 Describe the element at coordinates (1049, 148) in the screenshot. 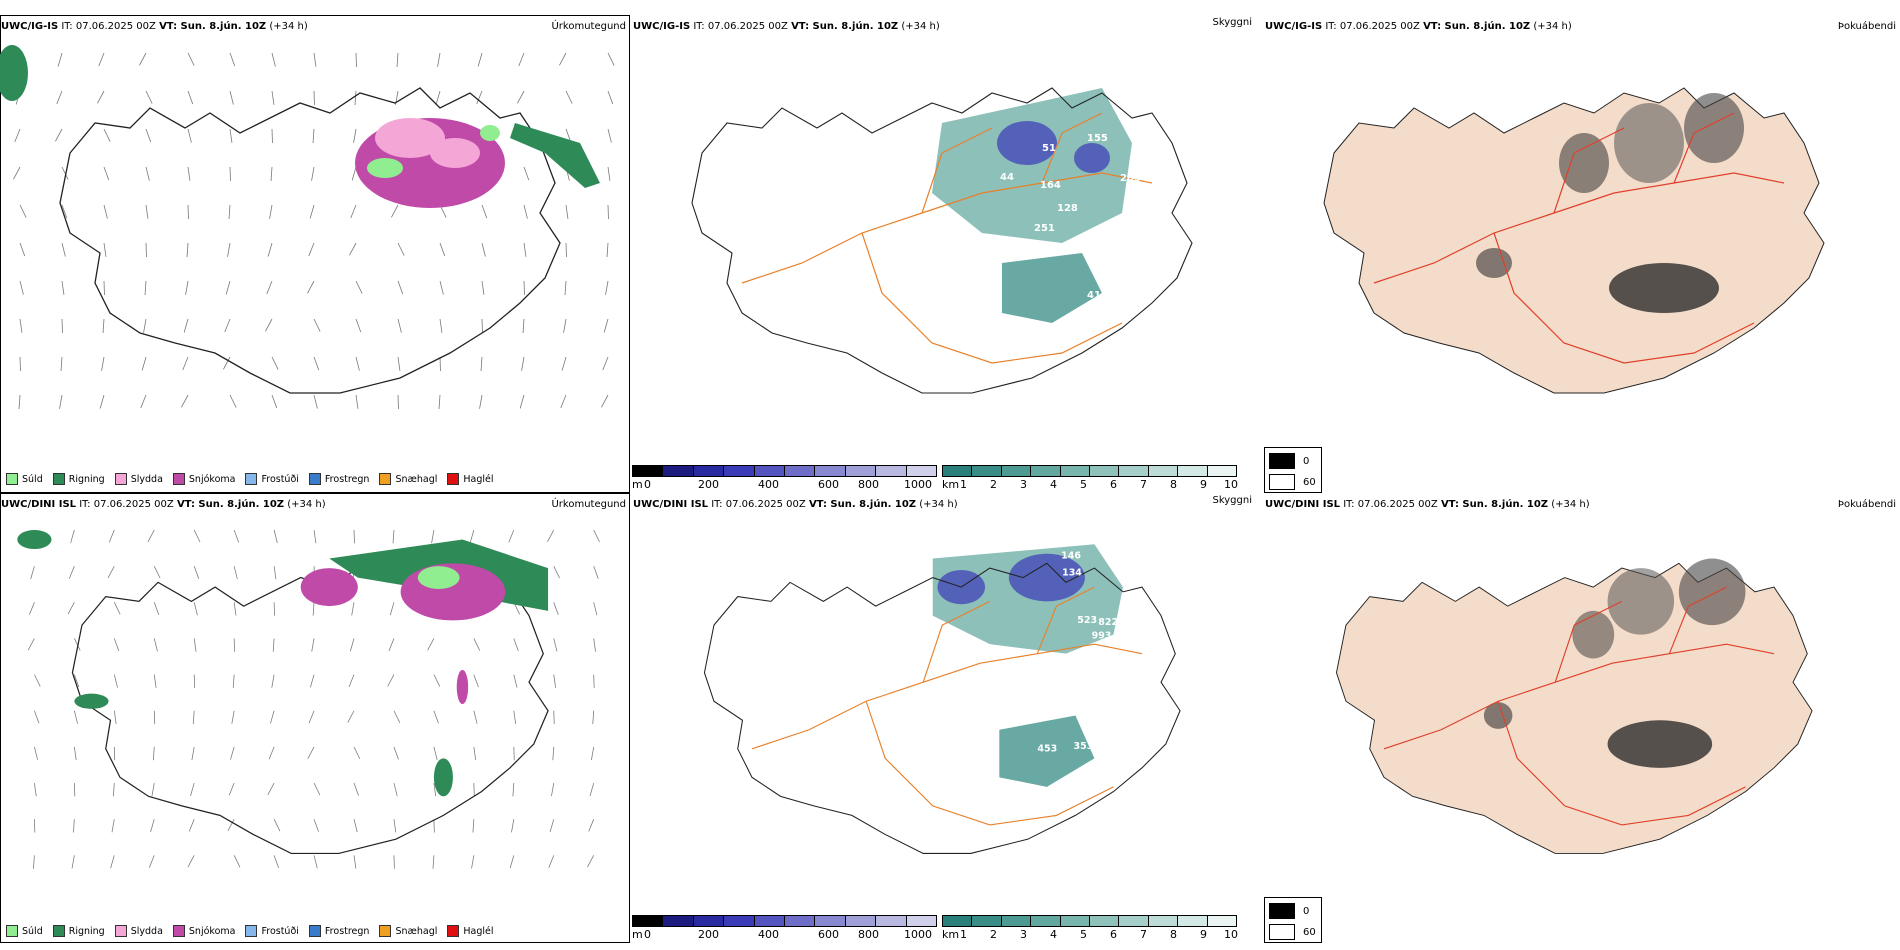

I see `vis-label: 51` at that location.